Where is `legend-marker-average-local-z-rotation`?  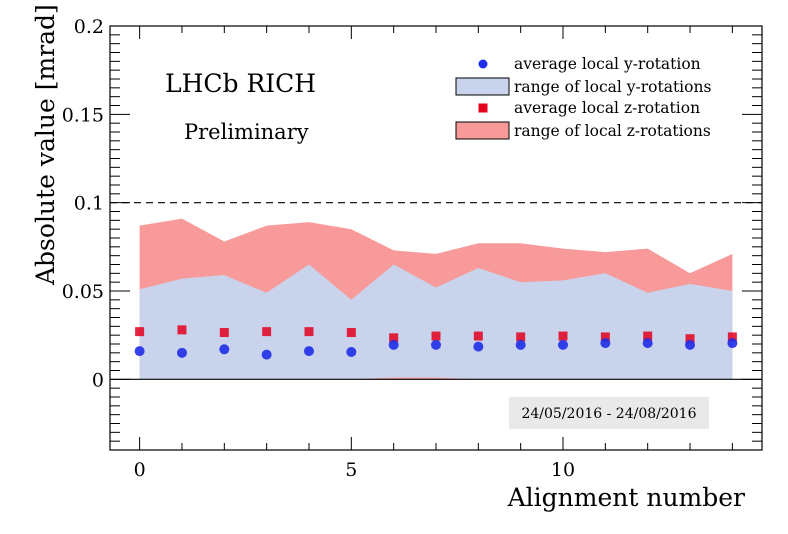
legend-marker-average-local-z-rotation is located at coordinates (483, 108).